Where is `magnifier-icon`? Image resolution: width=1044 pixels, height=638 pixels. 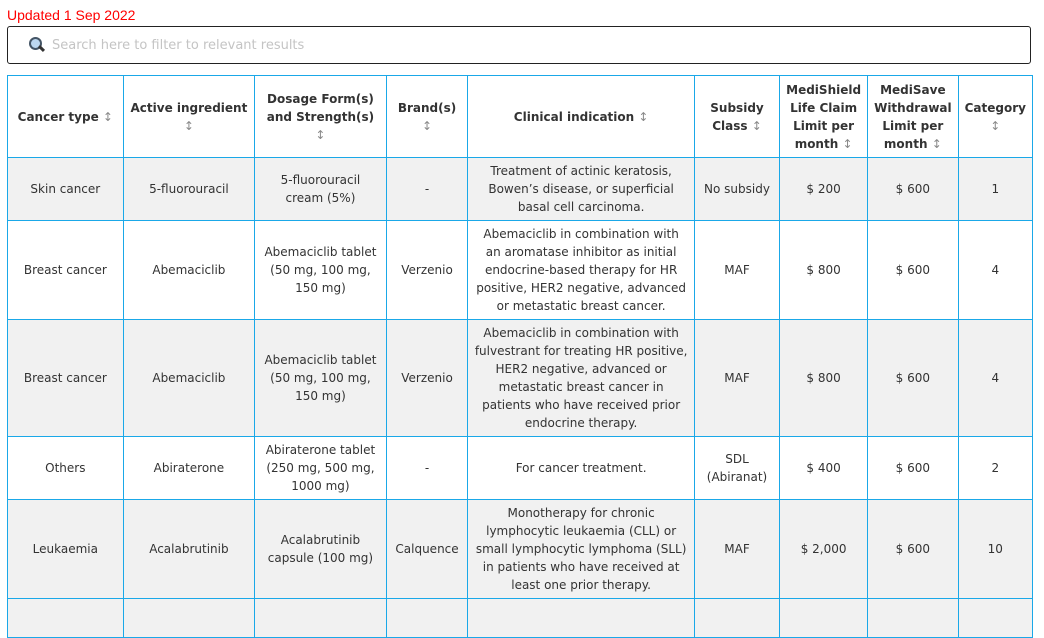
magnifier-icon is located at coordinates (37, 45).